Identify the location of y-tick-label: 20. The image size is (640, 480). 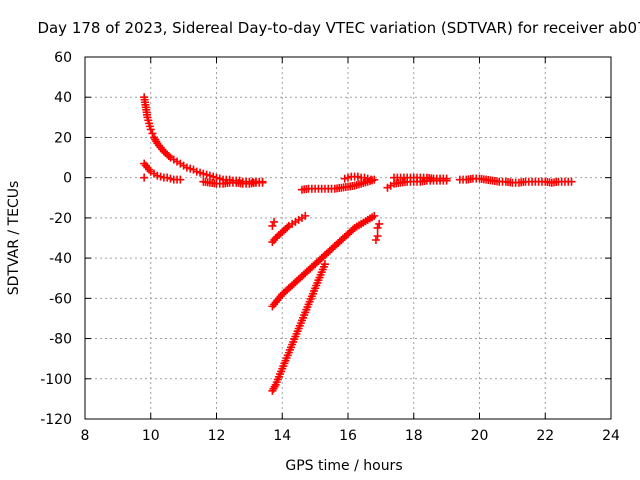
(63, 138).